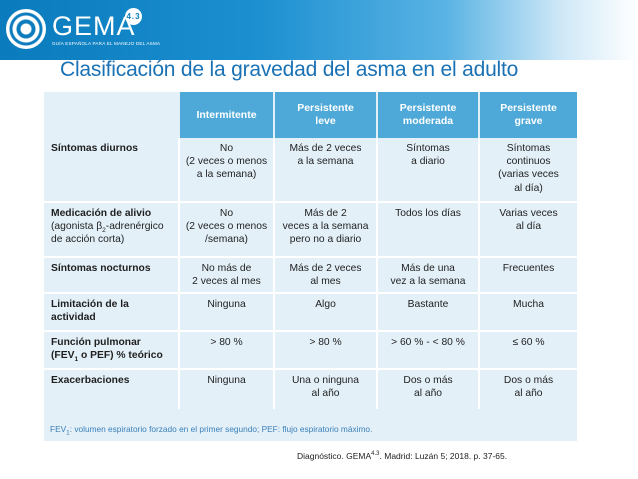 The image size is (638, 479). I want to click on logo-name: GEMA, so click(94, 26).